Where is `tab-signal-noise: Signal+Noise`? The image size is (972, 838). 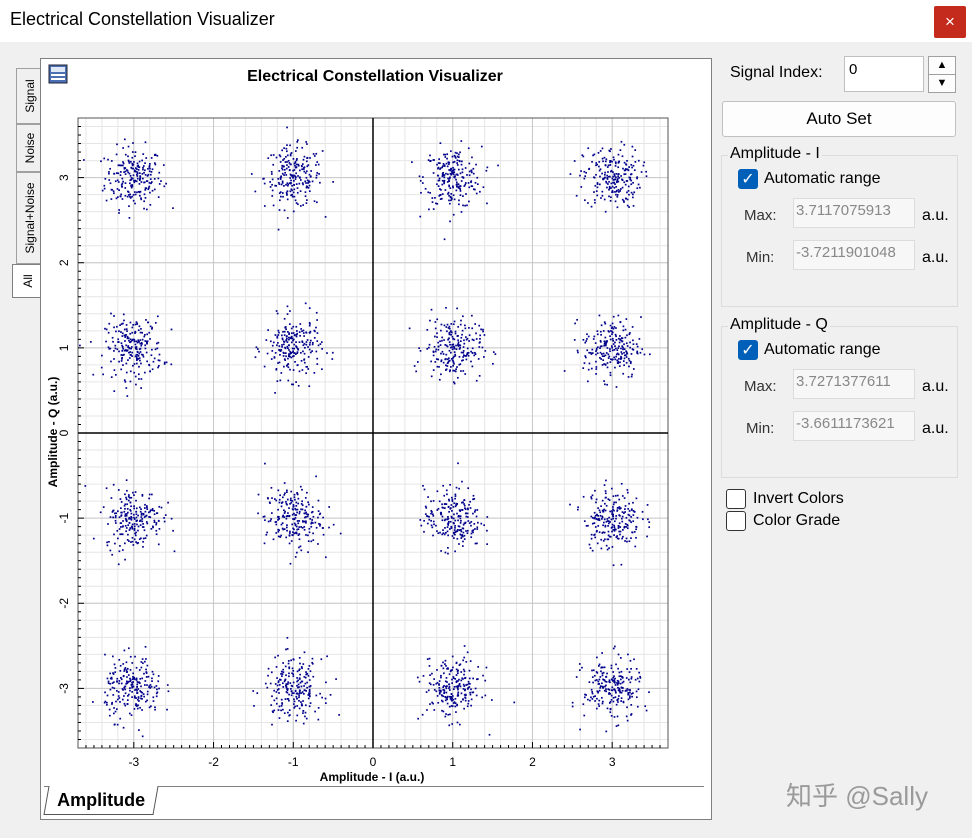
tab-signal-noise: Signal+Noise is located at coordinates (29, 218).